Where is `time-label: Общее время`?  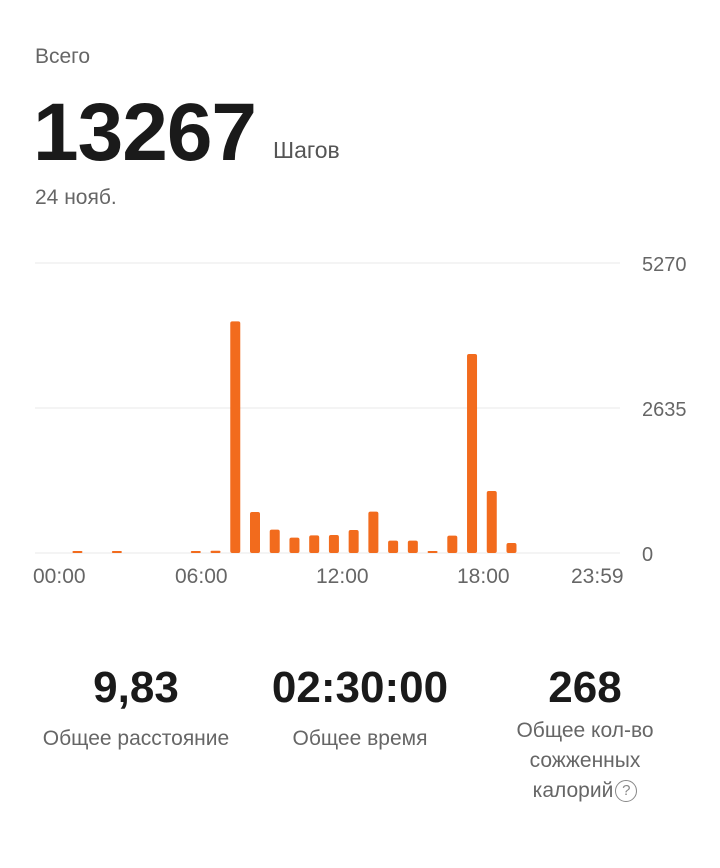 time-label: Общее время is located at coordinates (360, 738).